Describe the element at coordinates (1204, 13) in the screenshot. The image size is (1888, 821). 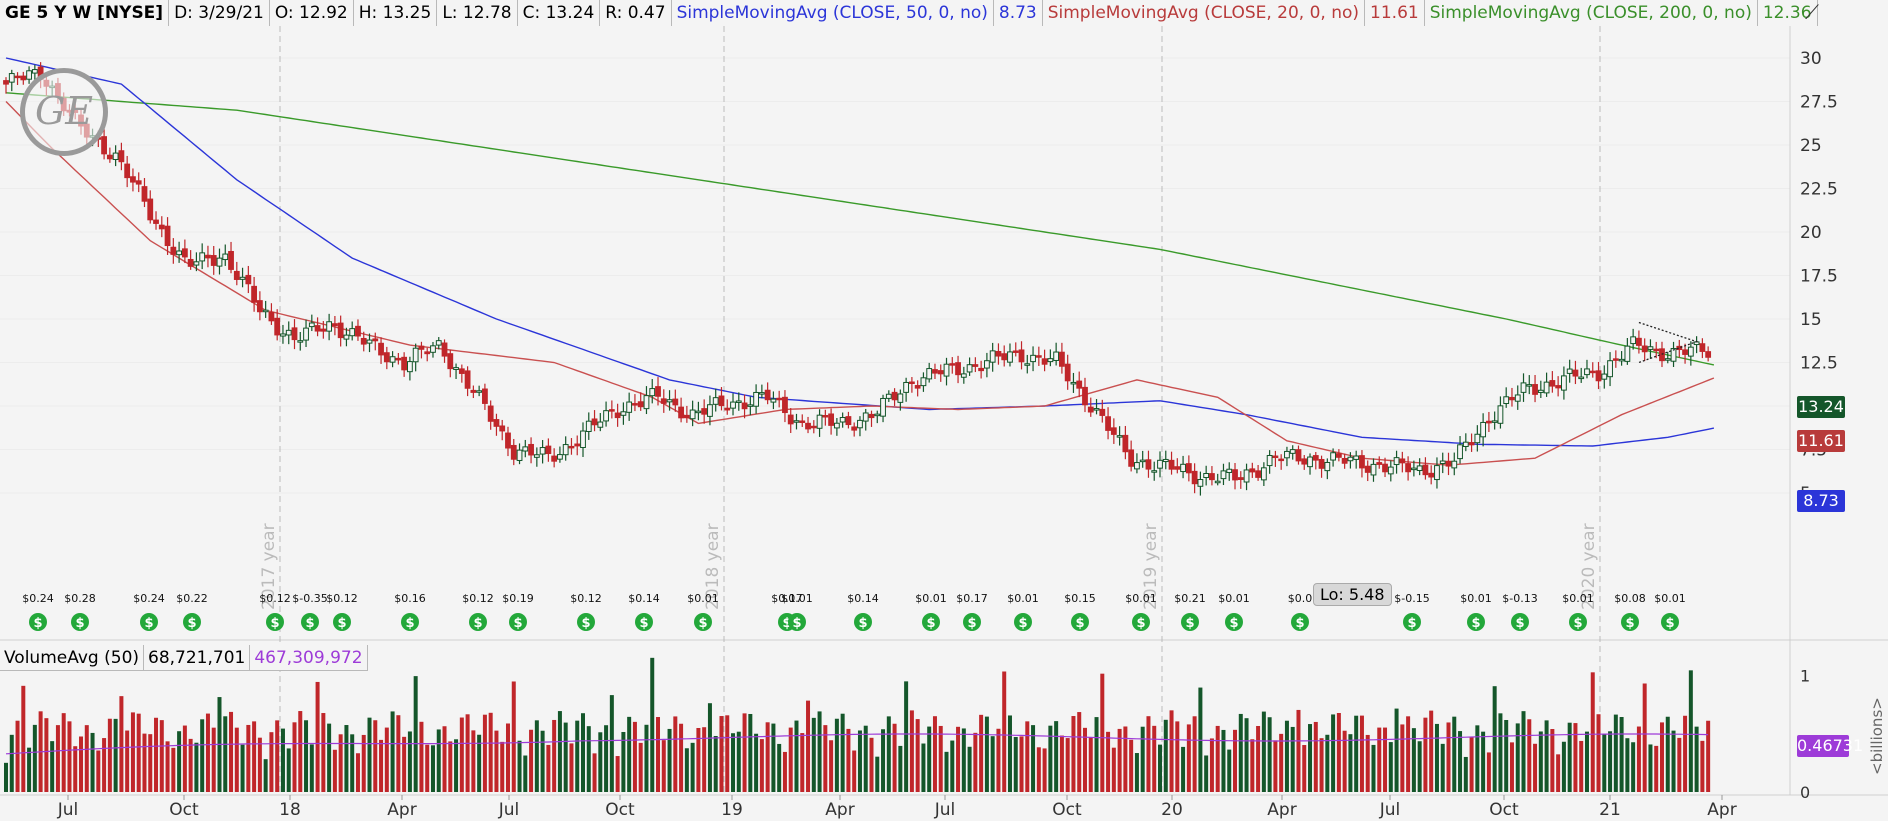
I see `sma20-label: SimpleMovingAvg (CLOSE, 20, 0, no)` at that location.